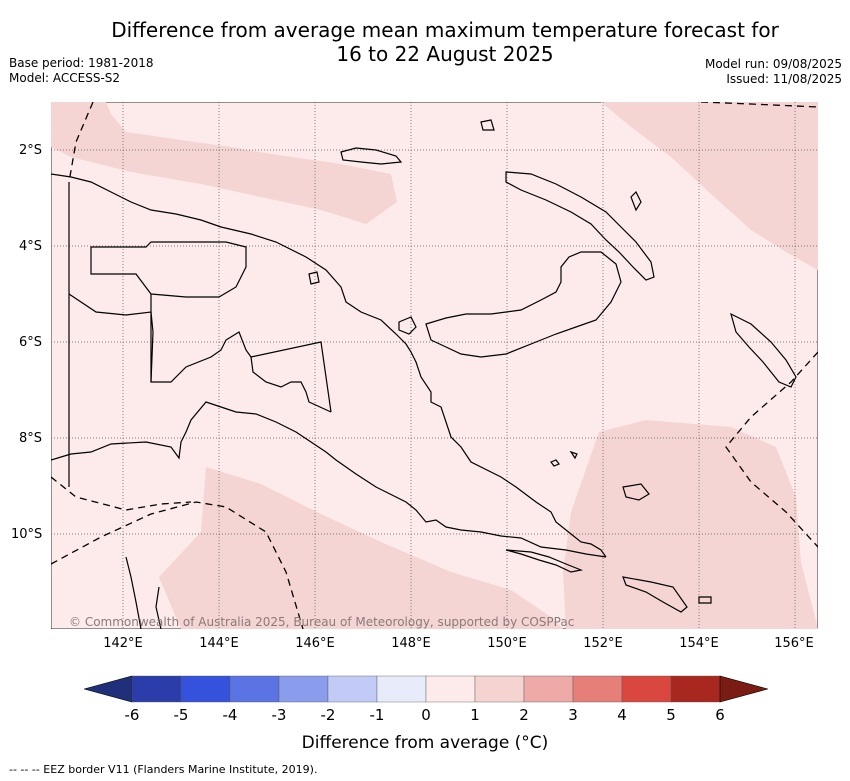 This screenshot has height=781, width=850. Describe the element at coordinates (108, 689) in the screenshot. I see `colorbar-under-arrow` at that location.